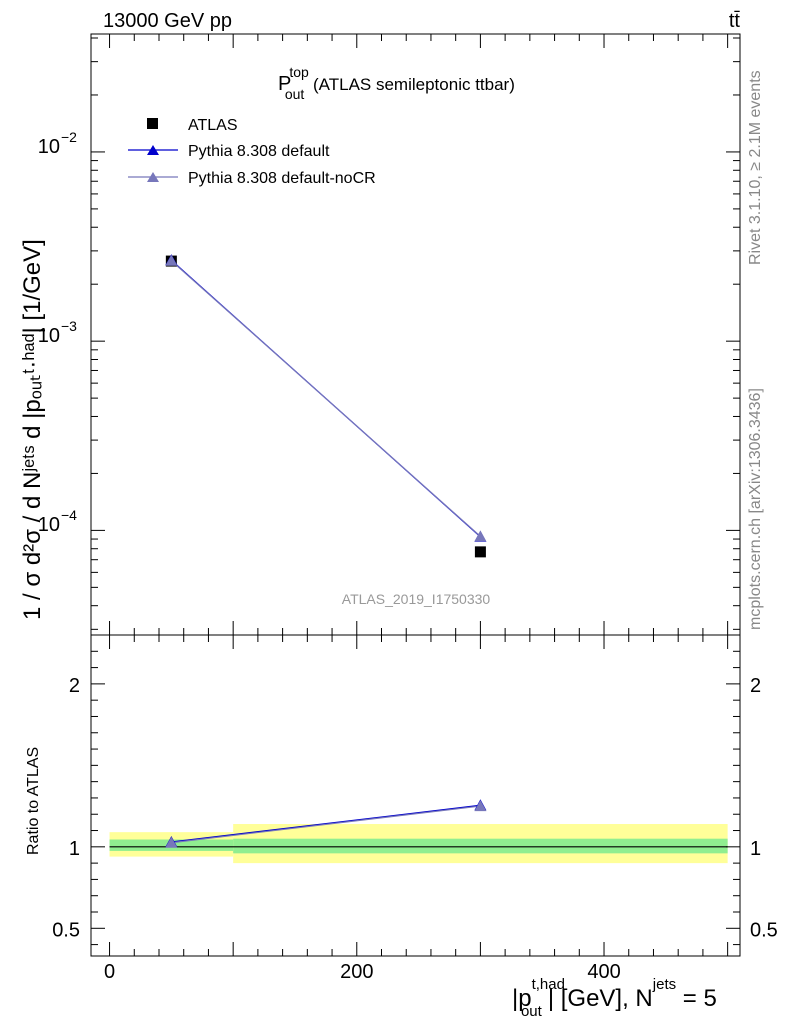 The height and width of the screenshot is (1024, 786). I want to click on xtick-label: 400, so click(603, 972).